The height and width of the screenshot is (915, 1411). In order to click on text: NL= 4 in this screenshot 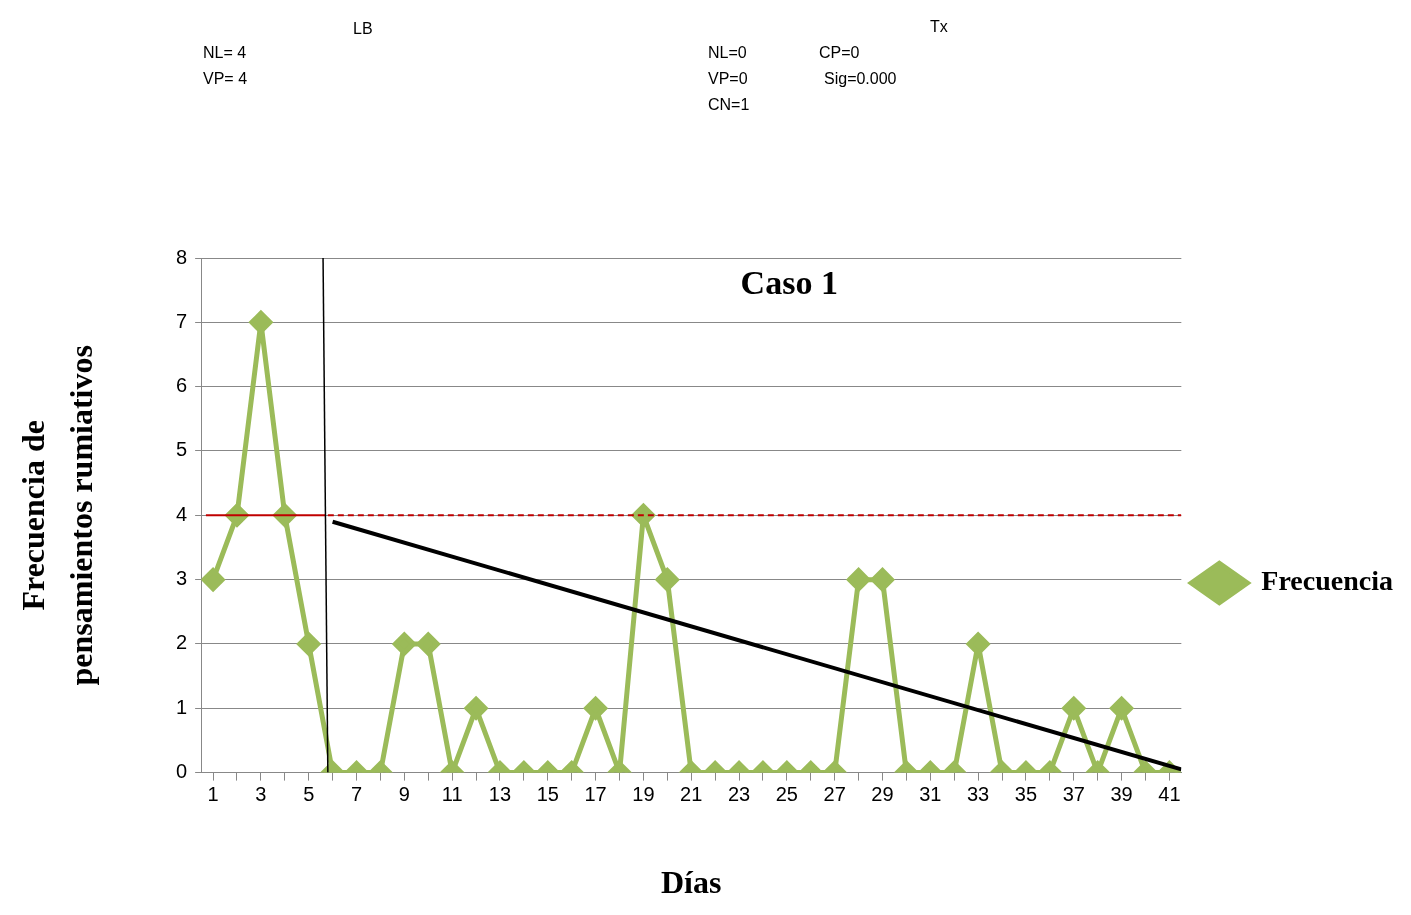, I will do `click(225, 53)`.